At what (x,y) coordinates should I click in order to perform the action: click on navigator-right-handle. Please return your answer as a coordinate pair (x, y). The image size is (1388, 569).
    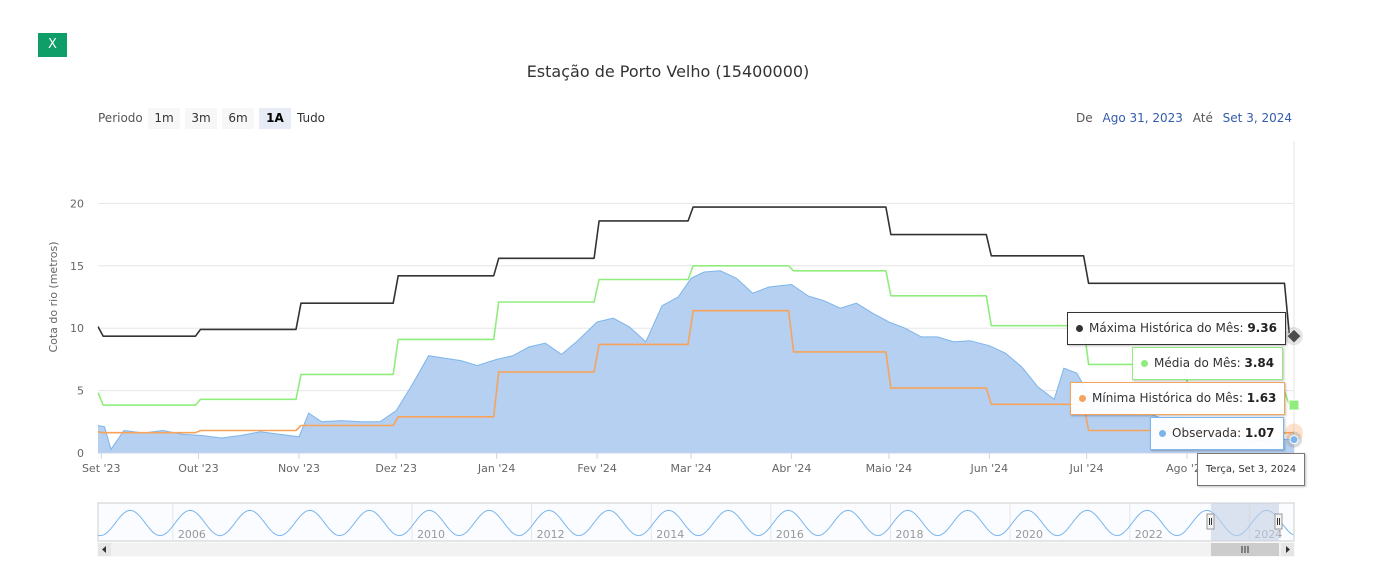
    Looking at the image, I should click on (1278, 521).